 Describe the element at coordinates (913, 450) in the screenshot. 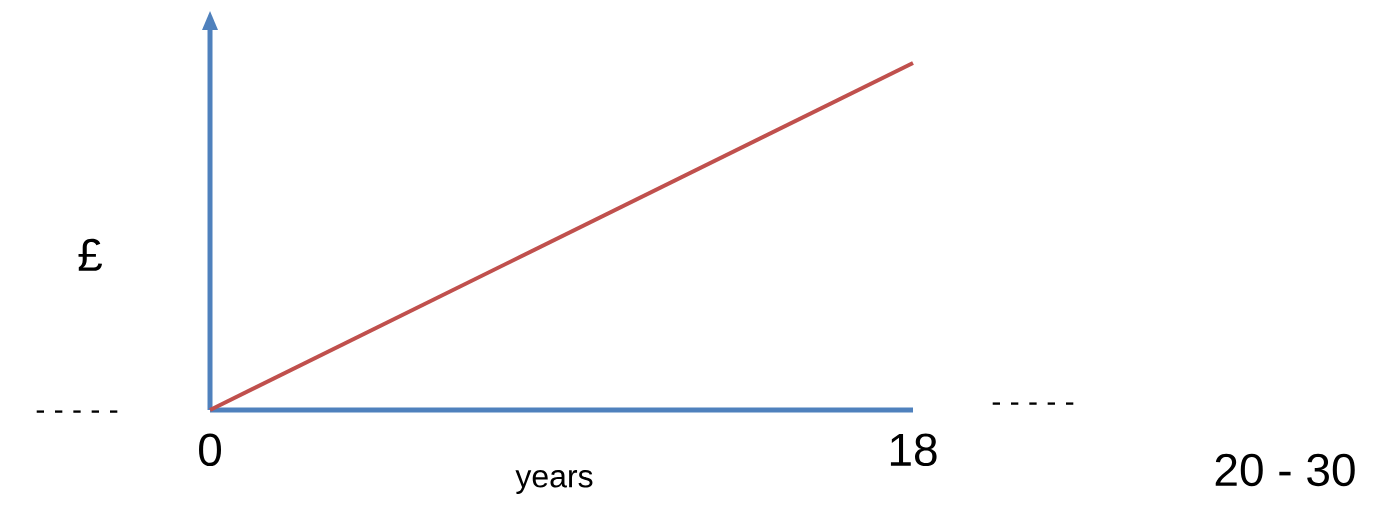

I see `x-tick-label: 18` at that location.